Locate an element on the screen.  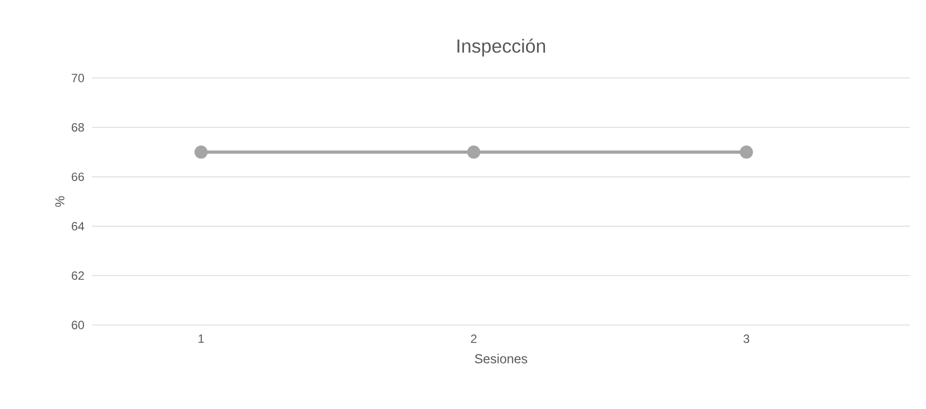
y-tick-label: 60 is located at coordinates (78, 325).